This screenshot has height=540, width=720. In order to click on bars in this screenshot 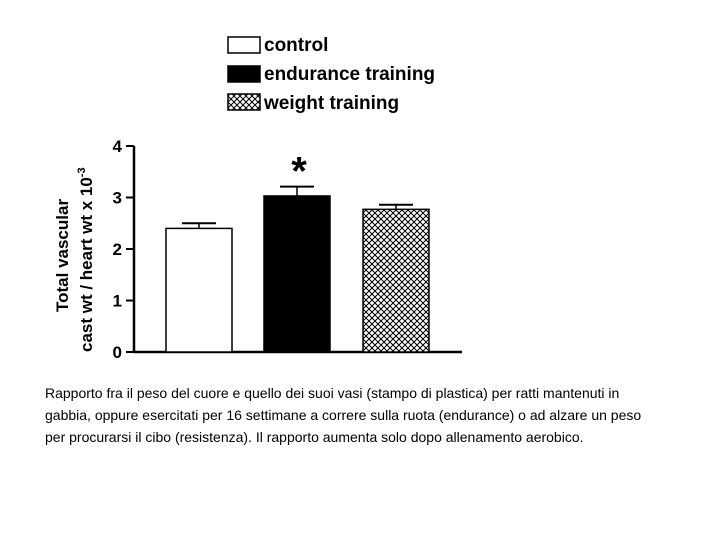, I will do `click(297, 269)`.